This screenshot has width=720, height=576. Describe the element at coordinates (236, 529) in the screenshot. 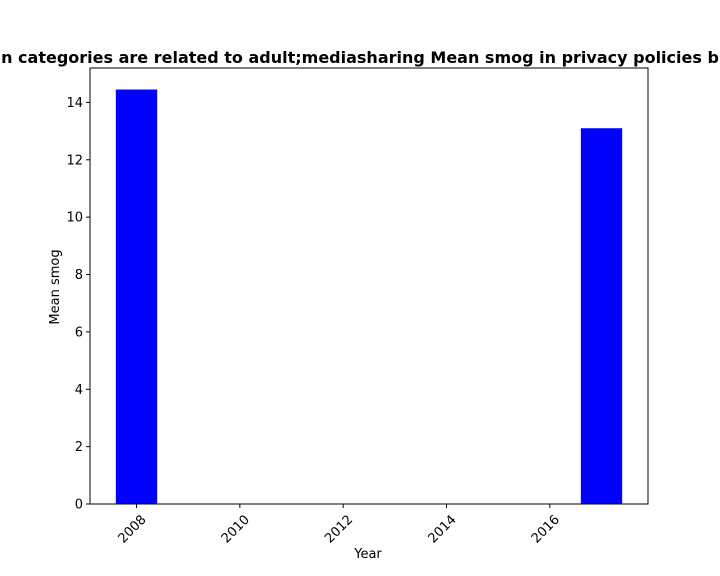

I see `x-tick-label: 2010` at that location.